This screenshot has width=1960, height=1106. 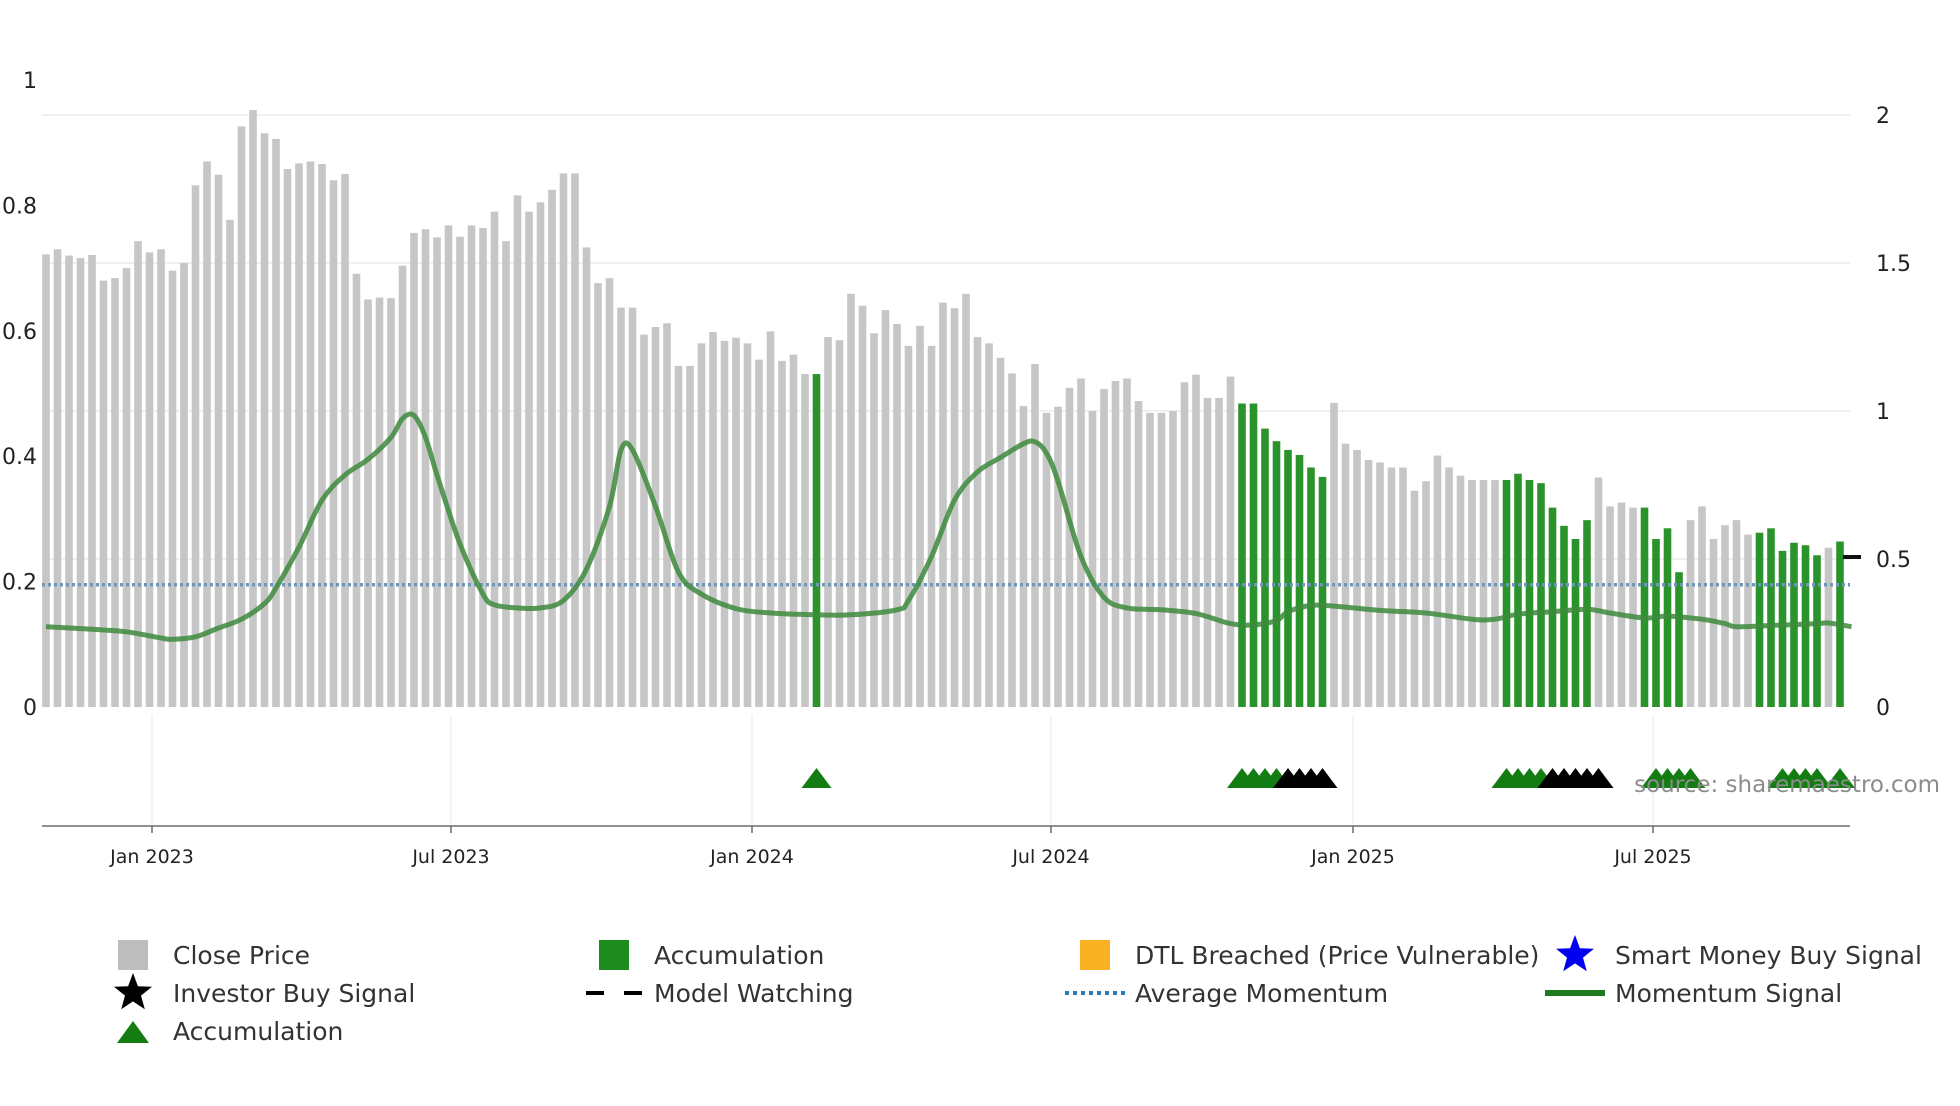 What do you see at coordinates (1352, 857) in the screenshot?
I see `x-axis-tick-label: Jan 2025` at bounding box center [1352, 857].